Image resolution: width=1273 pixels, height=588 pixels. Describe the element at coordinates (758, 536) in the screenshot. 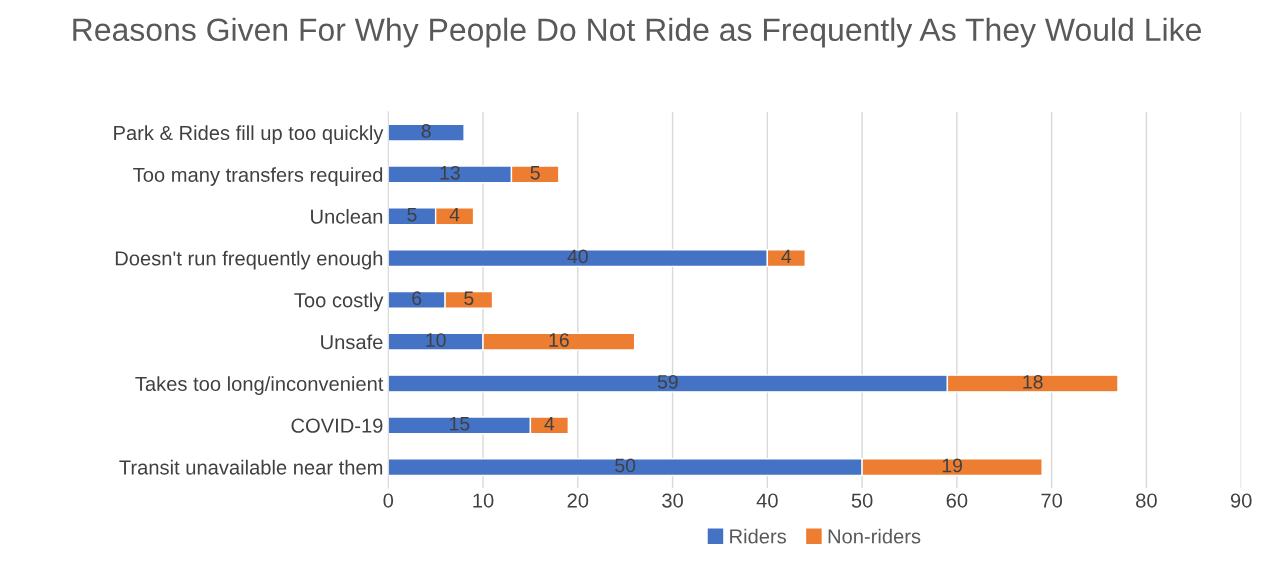

I see `legend-label: Riders` at that location.